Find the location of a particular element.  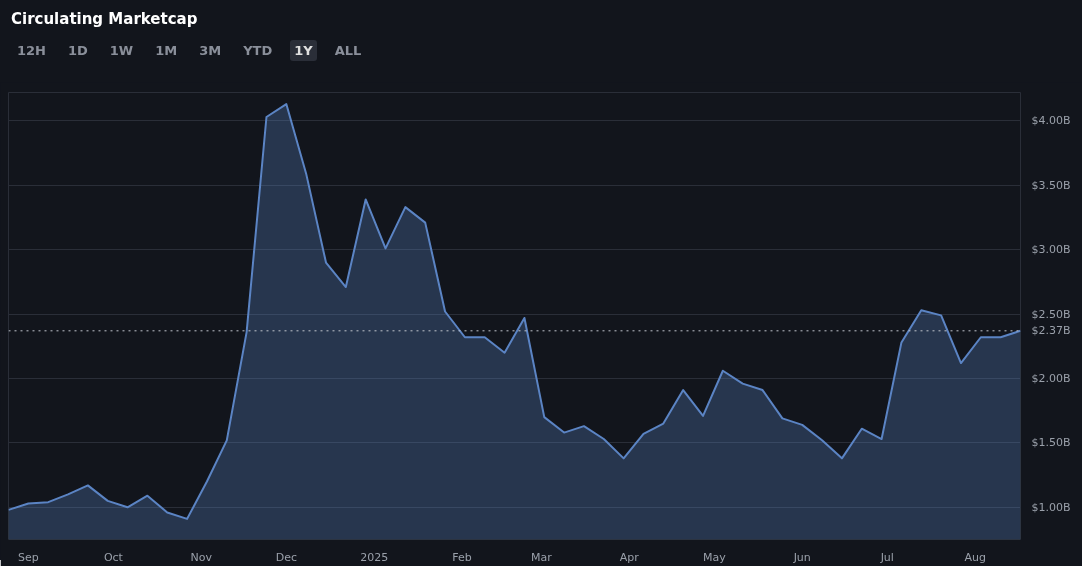

y-tick-label: $2.00B is located at coordinates (1051, 378).